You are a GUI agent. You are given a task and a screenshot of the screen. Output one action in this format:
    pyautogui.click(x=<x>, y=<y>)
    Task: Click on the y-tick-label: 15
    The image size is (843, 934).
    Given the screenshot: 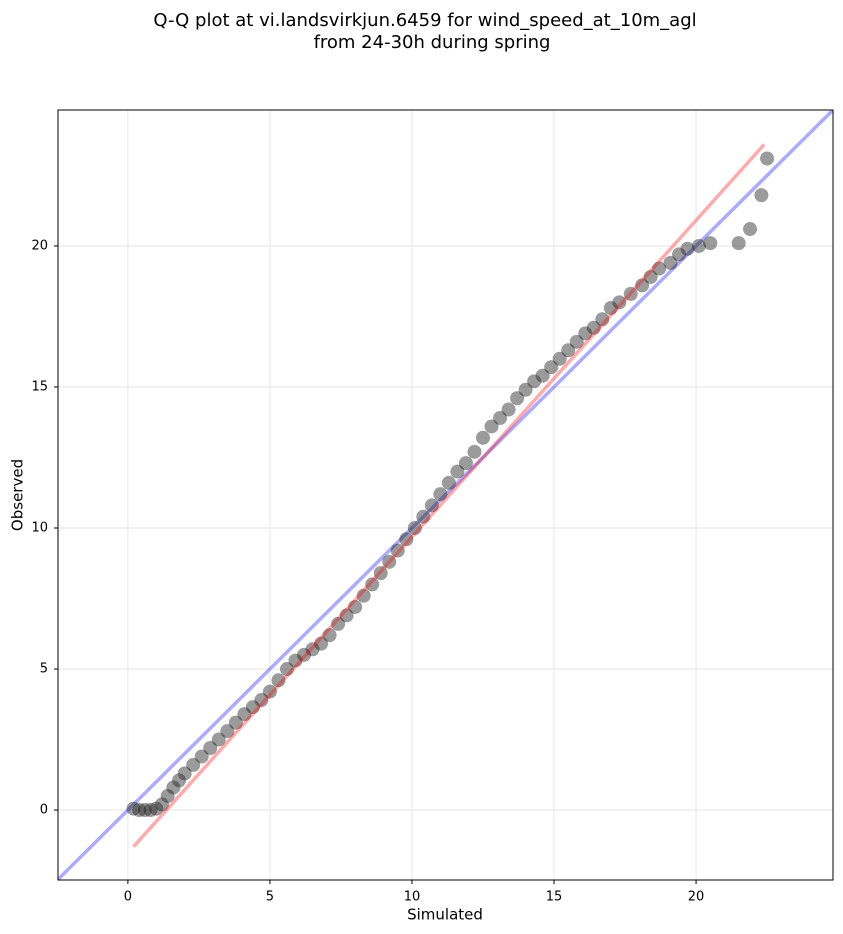 What is the action you would take?
    pyautogui.click(x=39, y=386)
    